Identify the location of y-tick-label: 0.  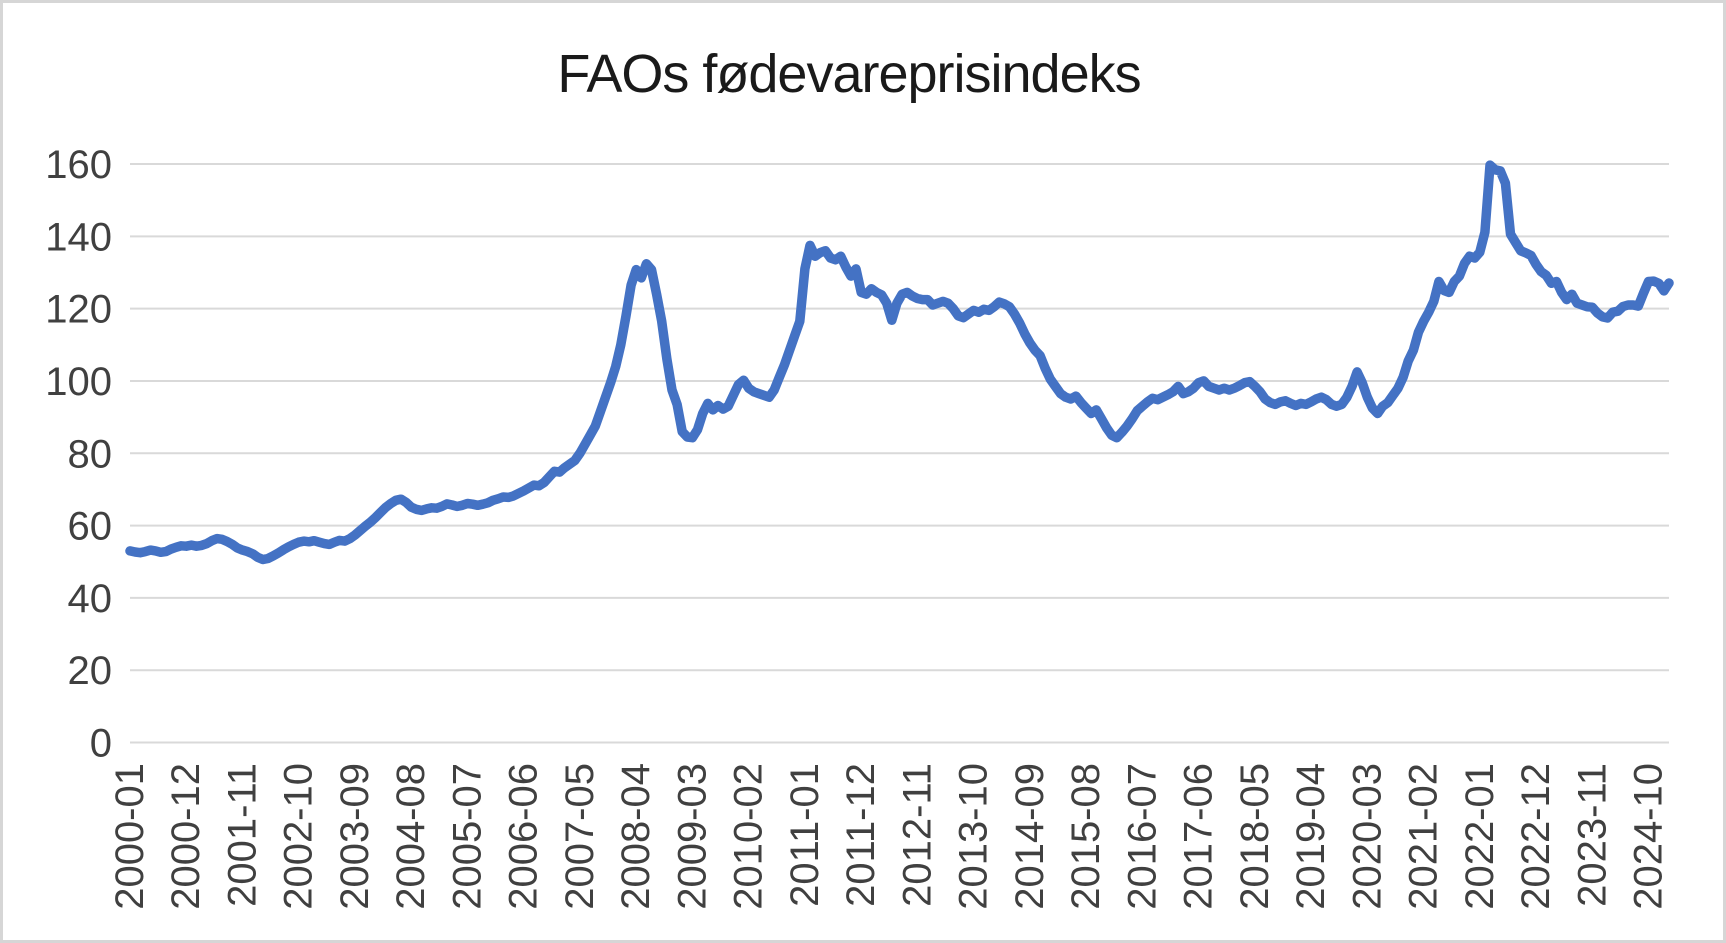
(101, 744).